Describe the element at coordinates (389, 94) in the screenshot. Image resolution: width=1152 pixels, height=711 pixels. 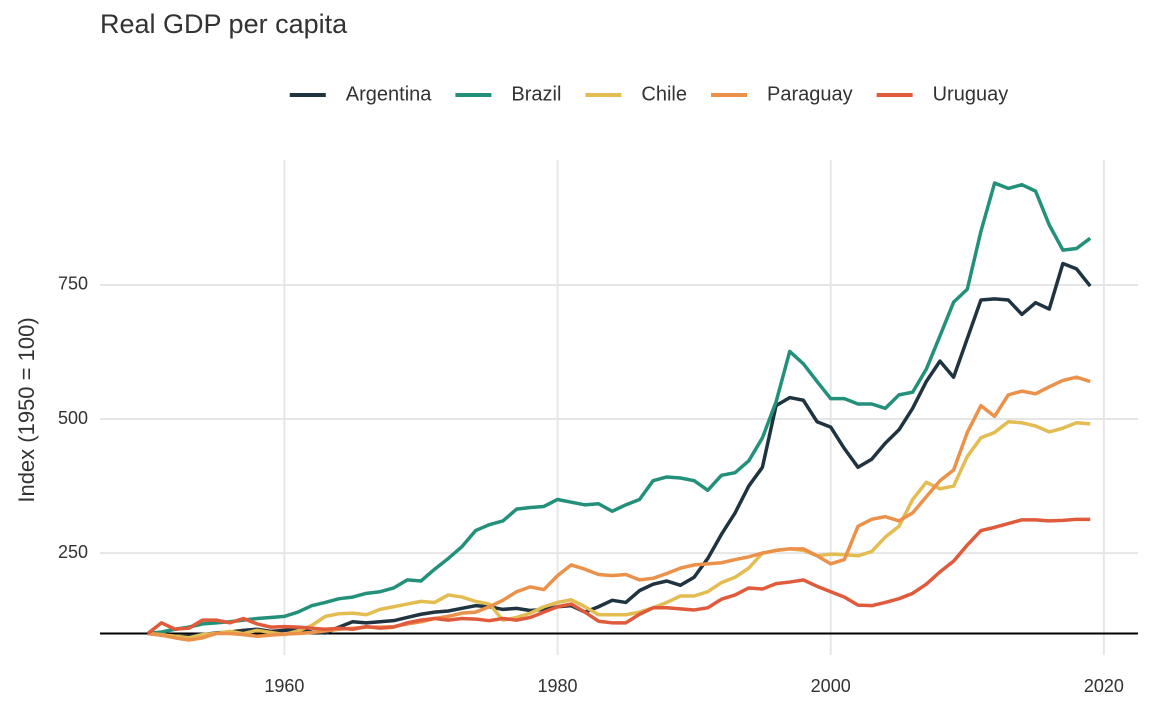
I see `legend-label: Argentina` at that location.